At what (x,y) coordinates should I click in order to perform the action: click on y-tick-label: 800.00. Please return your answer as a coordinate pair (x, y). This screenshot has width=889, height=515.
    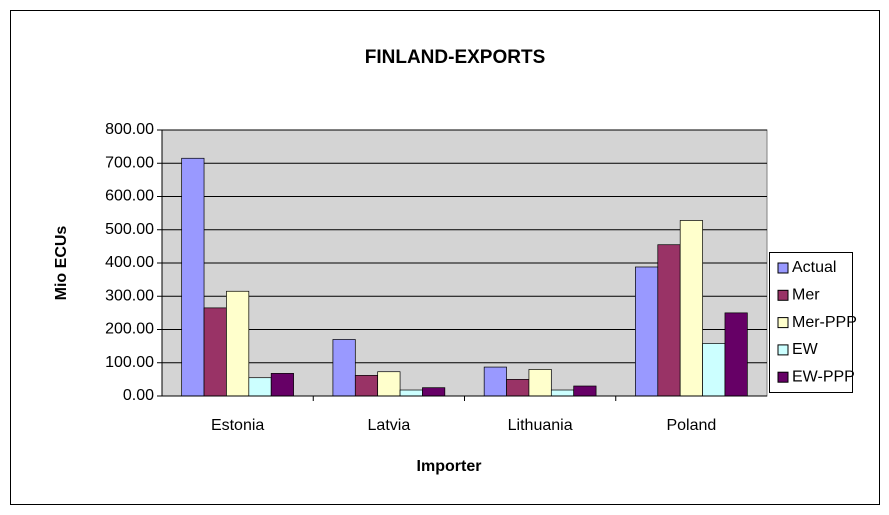
    Looking at the image, I should click on (129, 129).